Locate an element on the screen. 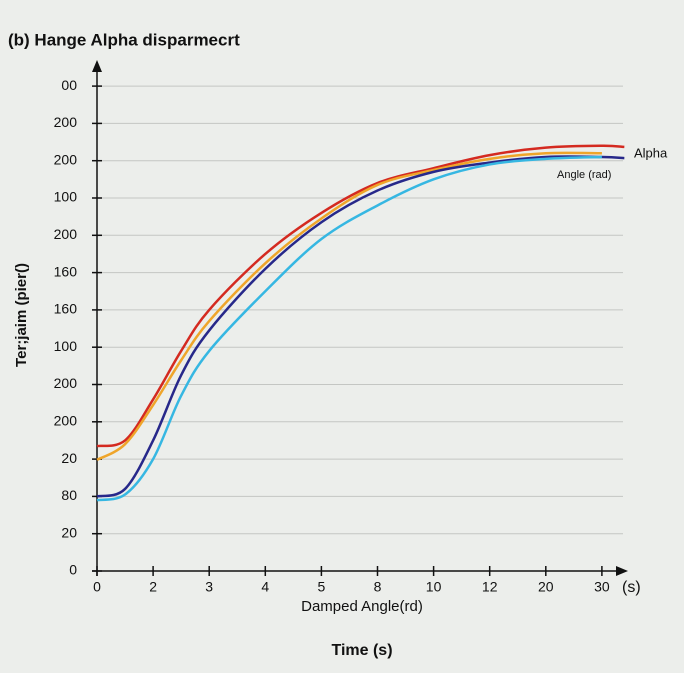  x-tick-label: 30 is located at coordinates (602, 587).